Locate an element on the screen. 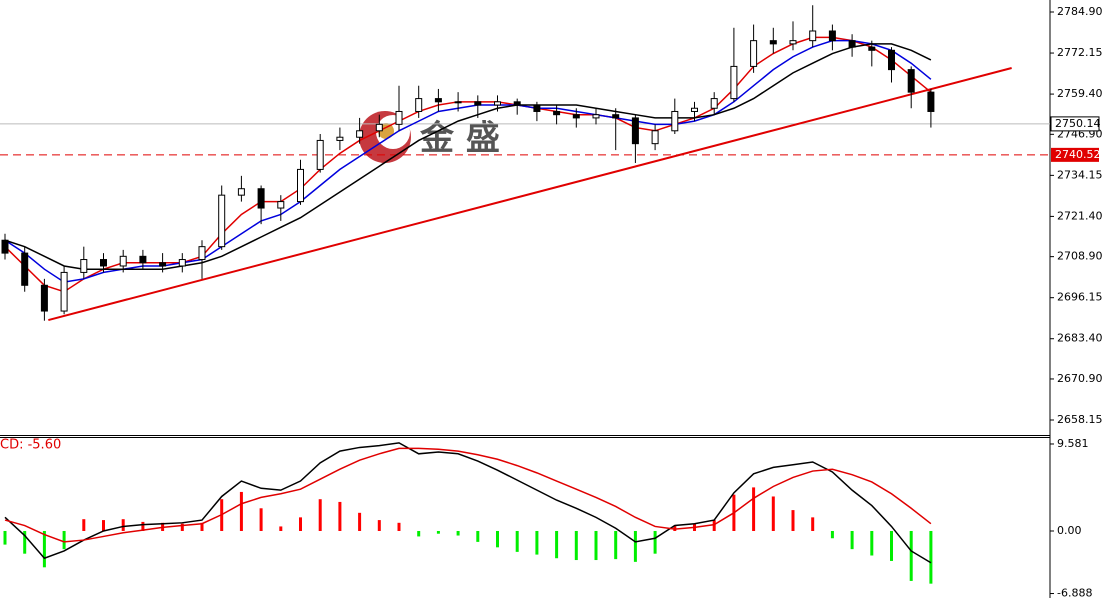 This screenshot has height=598, width=1102. macd-line is located at coordinates (468, 495).